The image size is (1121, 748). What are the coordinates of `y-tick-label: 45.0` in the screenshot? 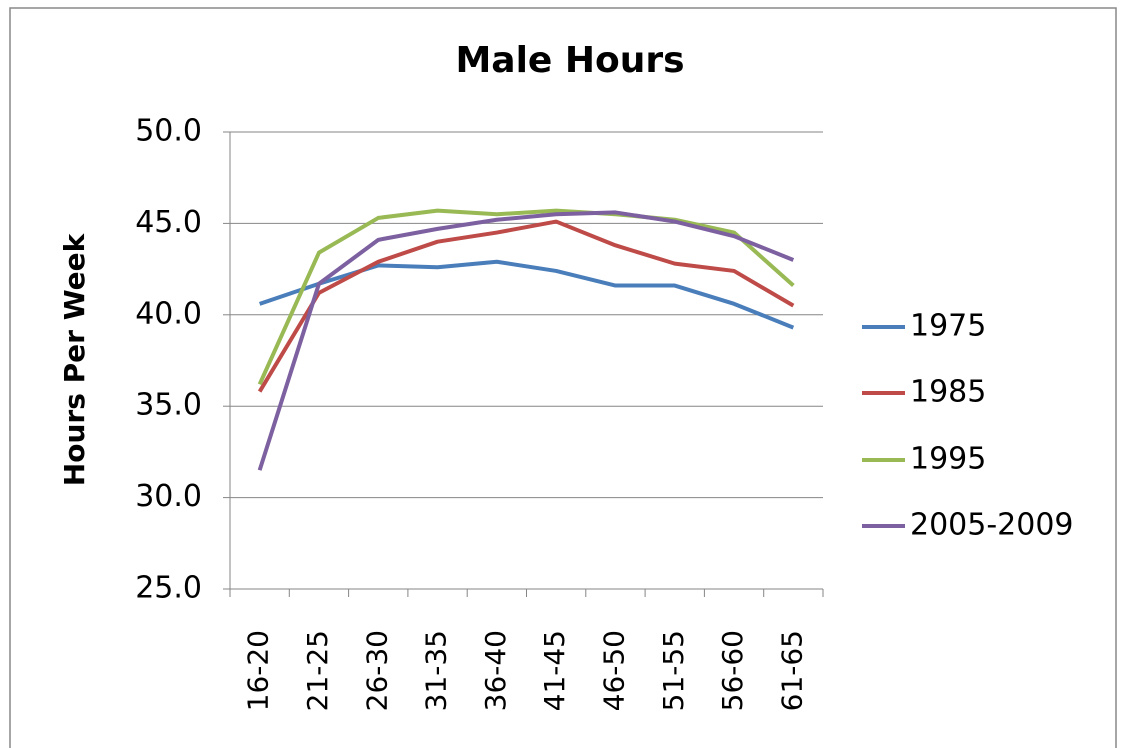 It's located at (168, 222).